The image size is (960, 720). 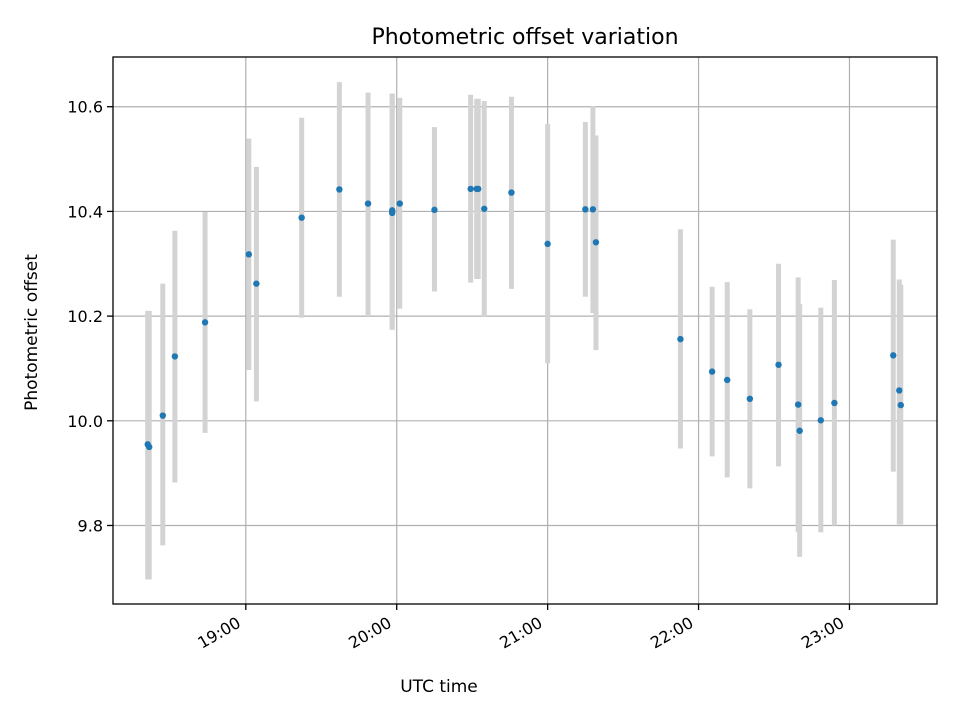 I want to click on y-tick-label: 10.0, so click(x=85, y=421).